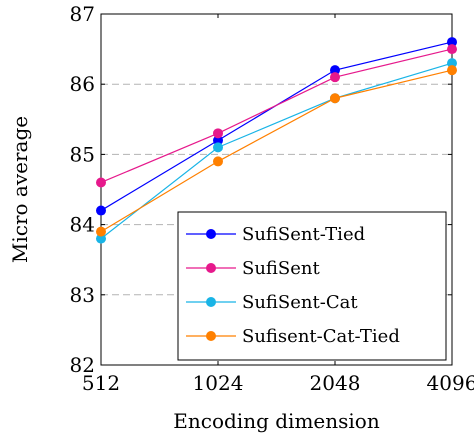 Image resolution: width=474 pixels, height=434 pixels. Describe the element at coordinates (82, 225) in the screenshot. I see `y-tick-label: 84` at that location.